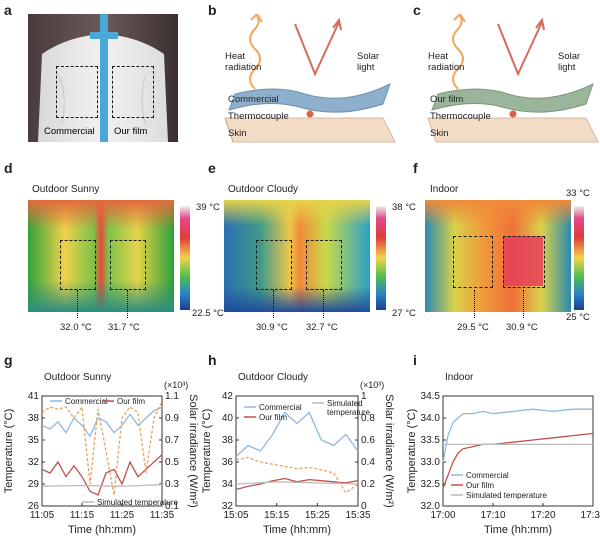 The image size is (600, 547). What do you see at coordinates (258, 116) in the screenshot?
I see `thermocouple-label-b: Thermocouple` at bounding box center [258, 116].